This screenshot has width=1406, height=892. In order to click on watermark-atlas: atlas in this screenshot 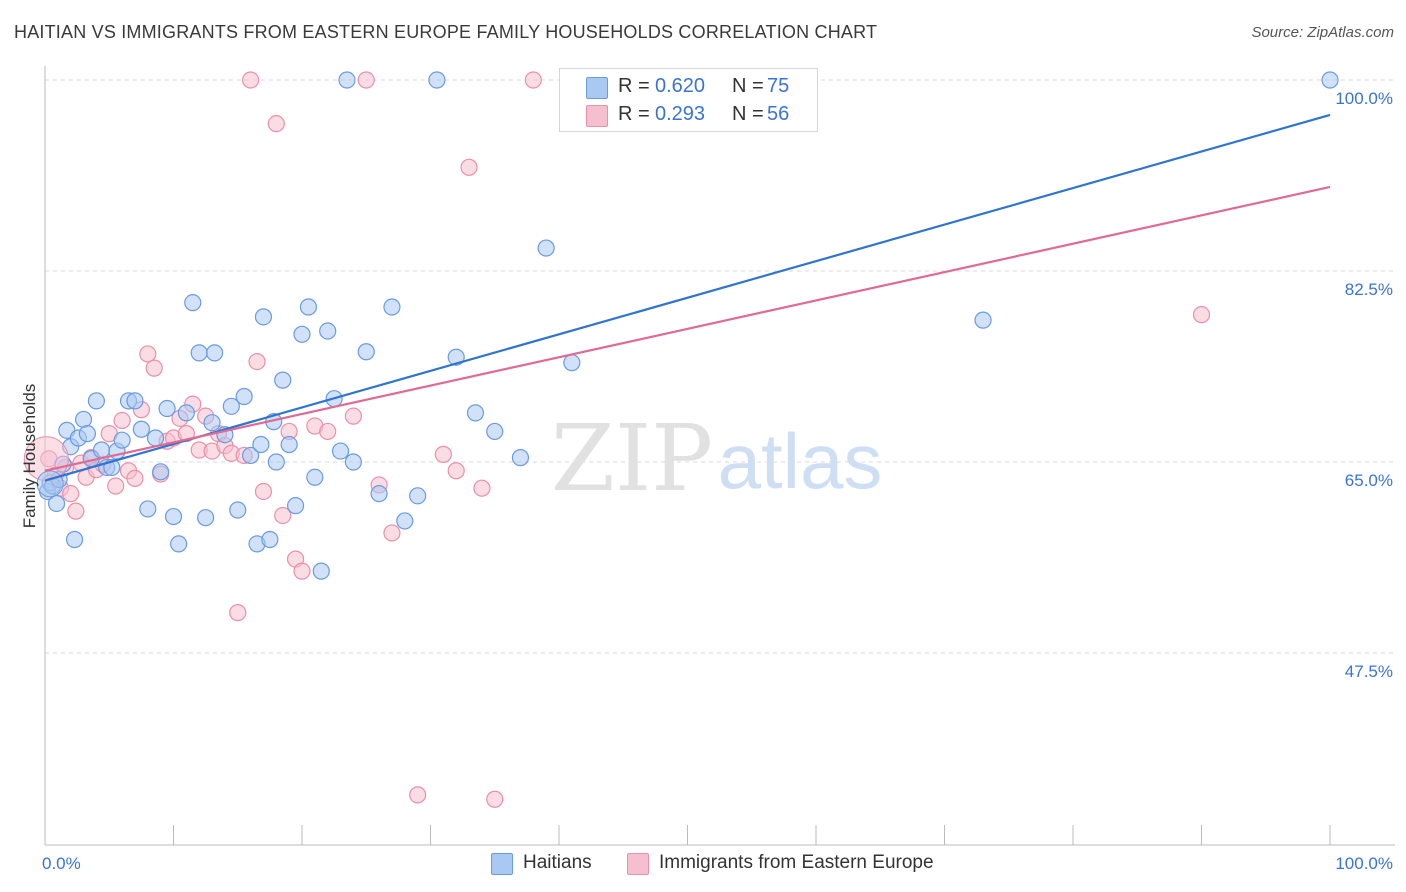, I will do `click(800, 461)`.